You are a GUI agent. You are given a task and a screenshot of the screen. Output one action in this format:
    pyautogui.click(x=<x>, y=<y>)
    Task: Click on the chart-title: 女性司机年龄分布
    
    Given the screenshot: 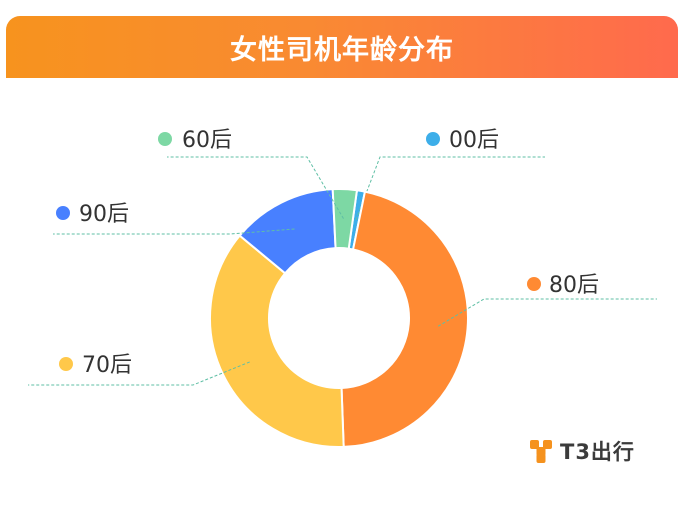 What is the action you would take?
    pyautogui.click(x=342, y=50)
    